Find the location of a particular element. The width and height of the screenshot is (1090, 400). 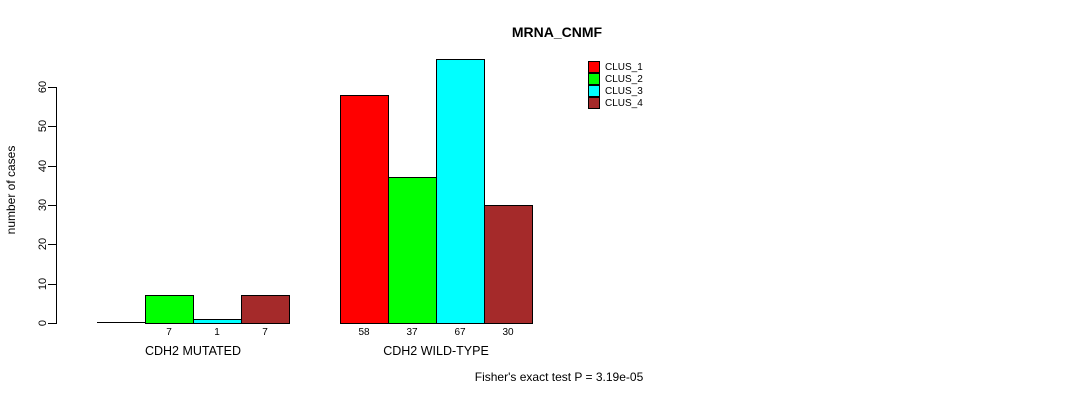

bar-clus_2-wildtype is located at coordinates (412, 250).